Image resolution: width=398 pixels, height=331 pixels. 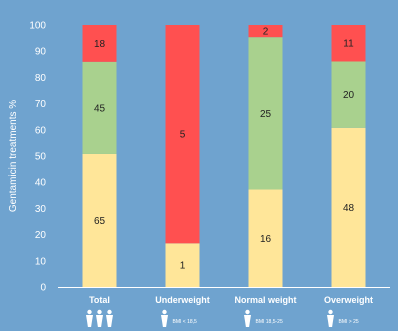 I want to click on data-label: 65, so click(x=100, y=221).